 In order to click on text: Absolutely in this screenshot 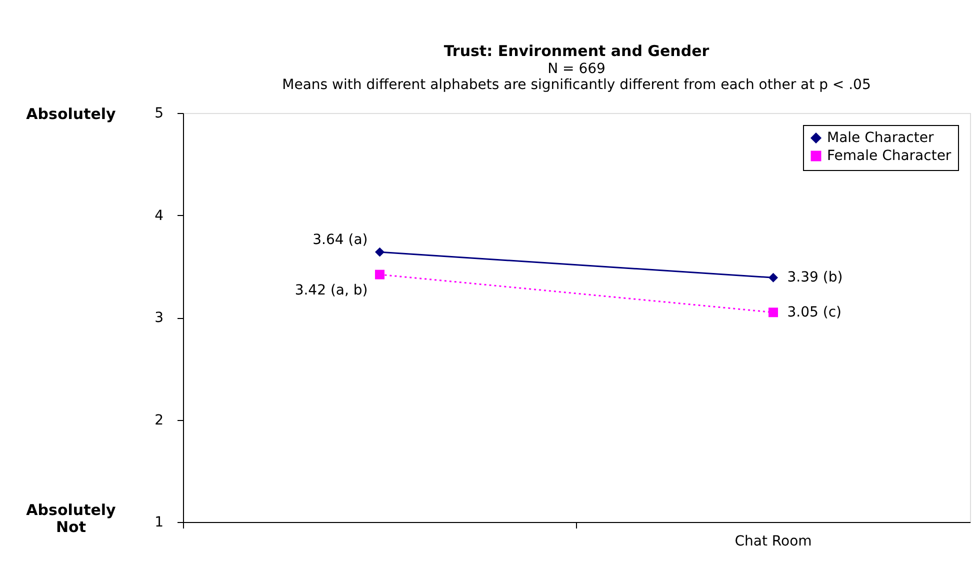, I will do `click(71, 114)`.